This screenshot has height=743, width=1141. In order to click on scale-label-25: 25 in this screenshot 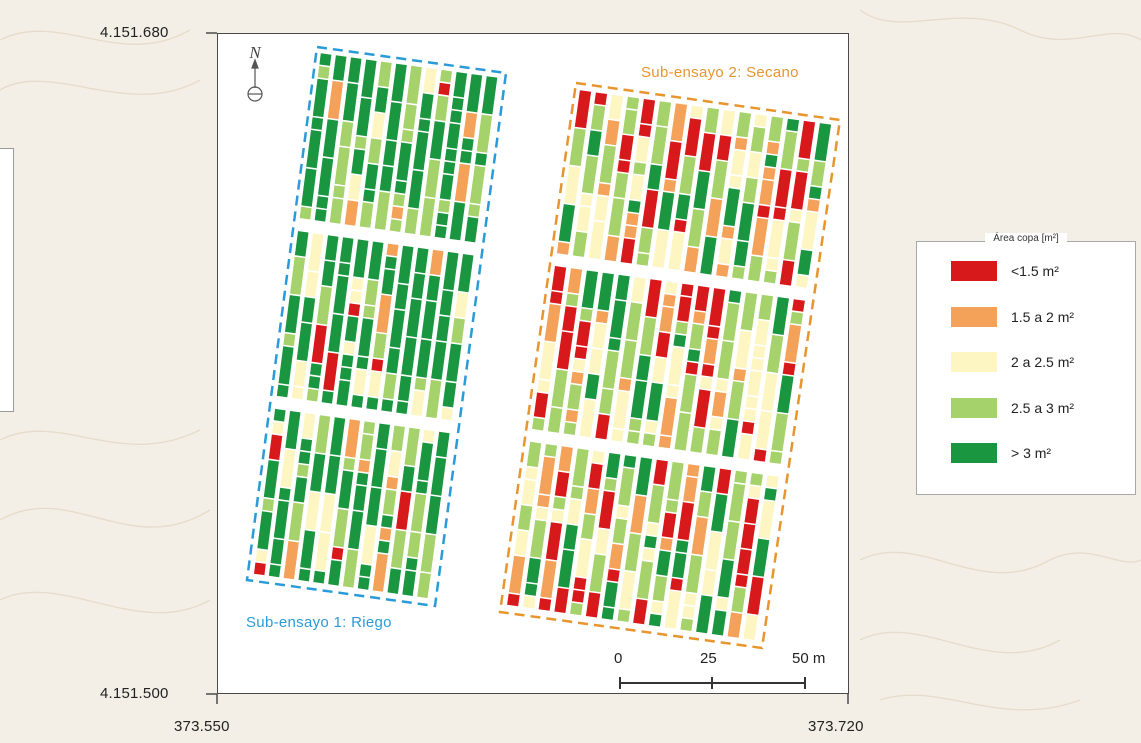, I will do `click(708, 658)`.